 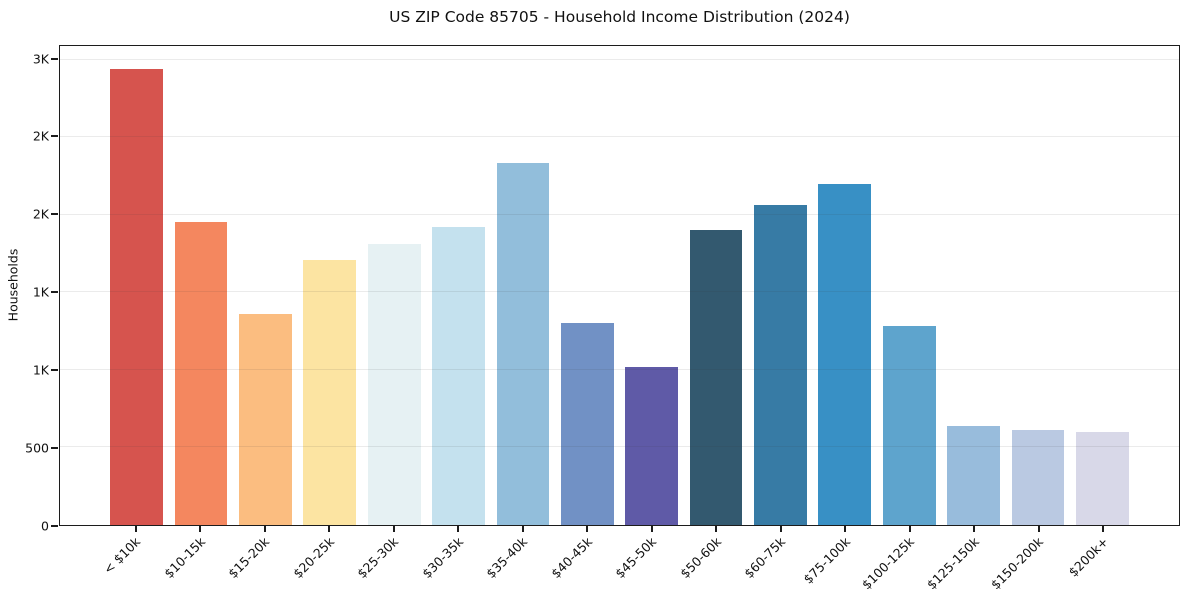 I want to click on bar-$45-50k, so click(x=652, y=445).